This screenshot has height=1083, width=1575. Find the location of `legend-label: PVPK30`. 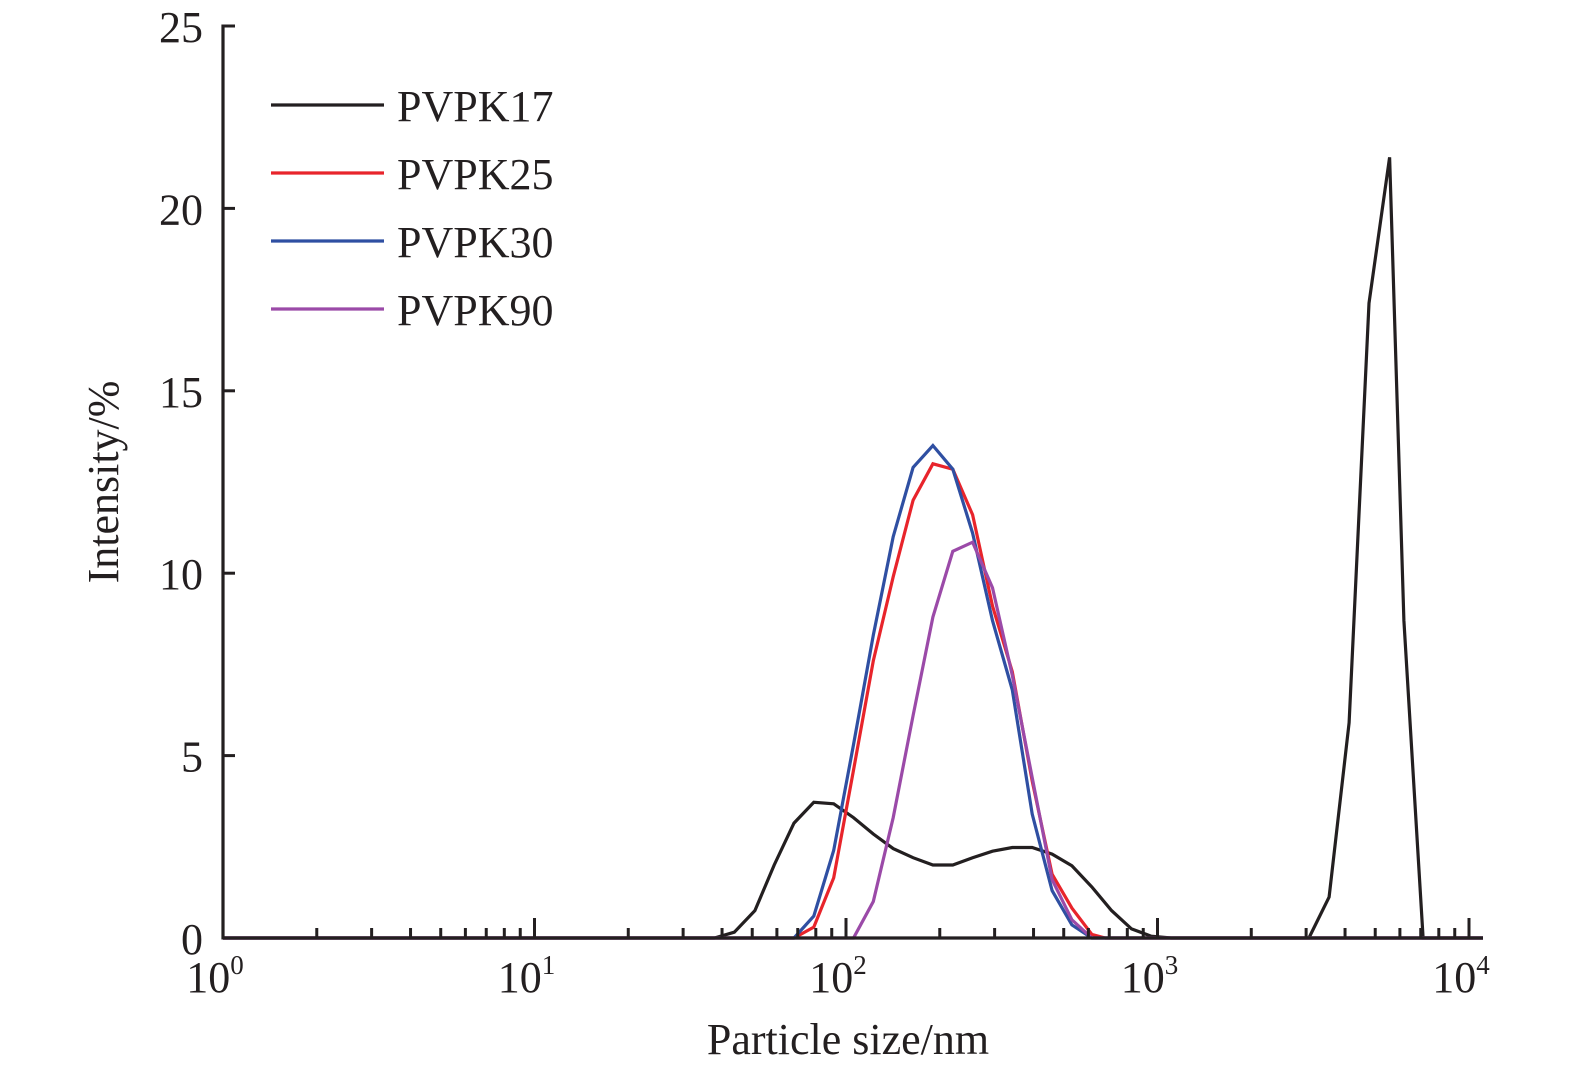

legend-label: PVPK30 is located at coordinates (475, 242).